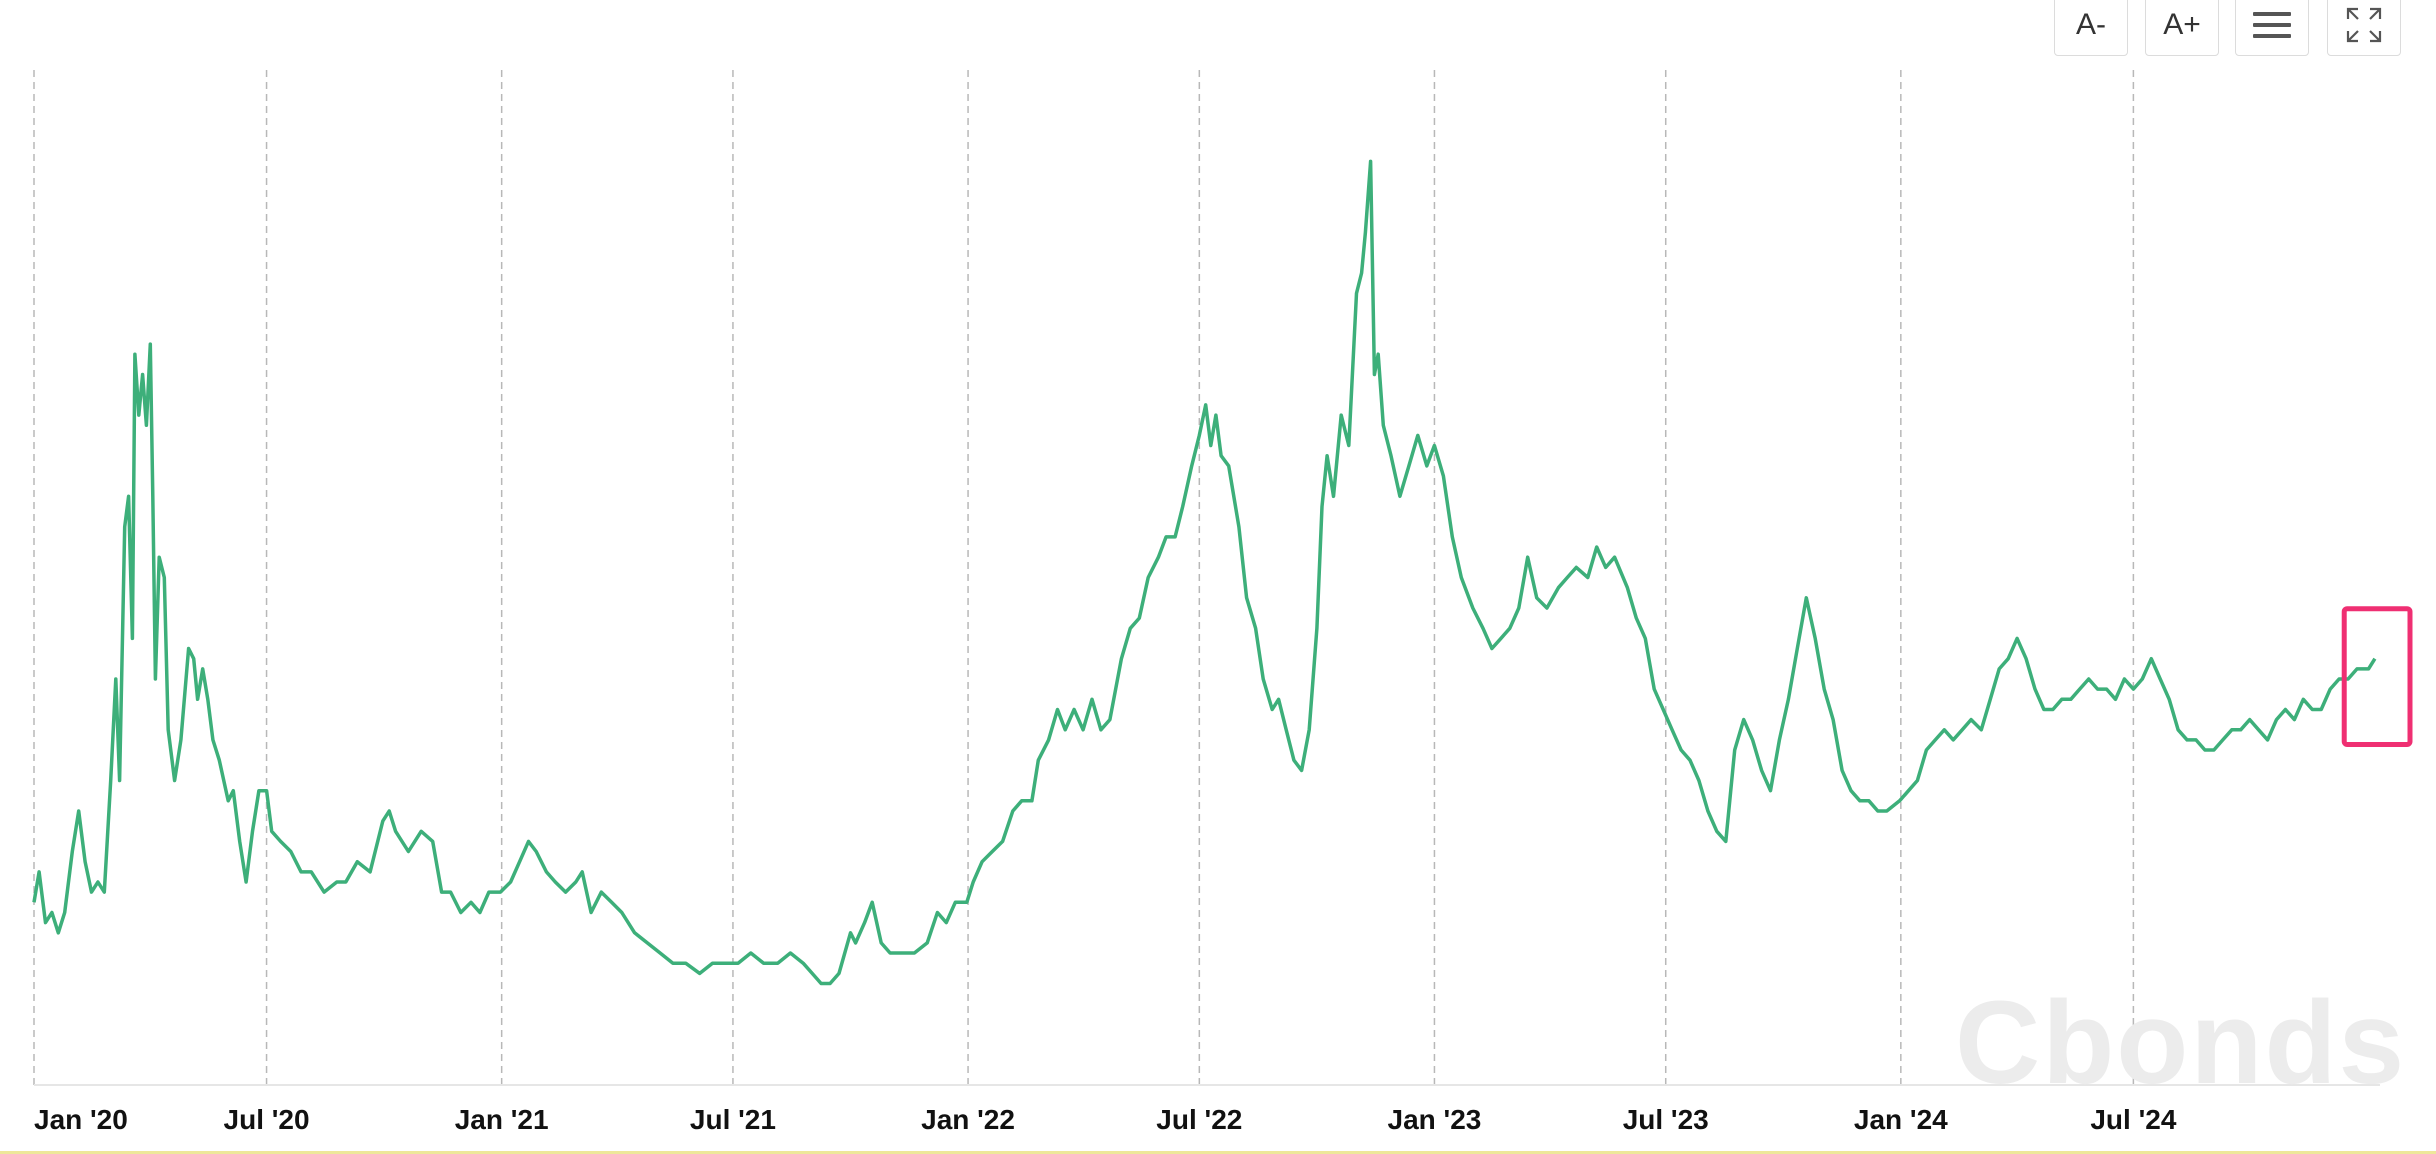  I want to click on decrease-font-button: A-, so click(2091, 28).